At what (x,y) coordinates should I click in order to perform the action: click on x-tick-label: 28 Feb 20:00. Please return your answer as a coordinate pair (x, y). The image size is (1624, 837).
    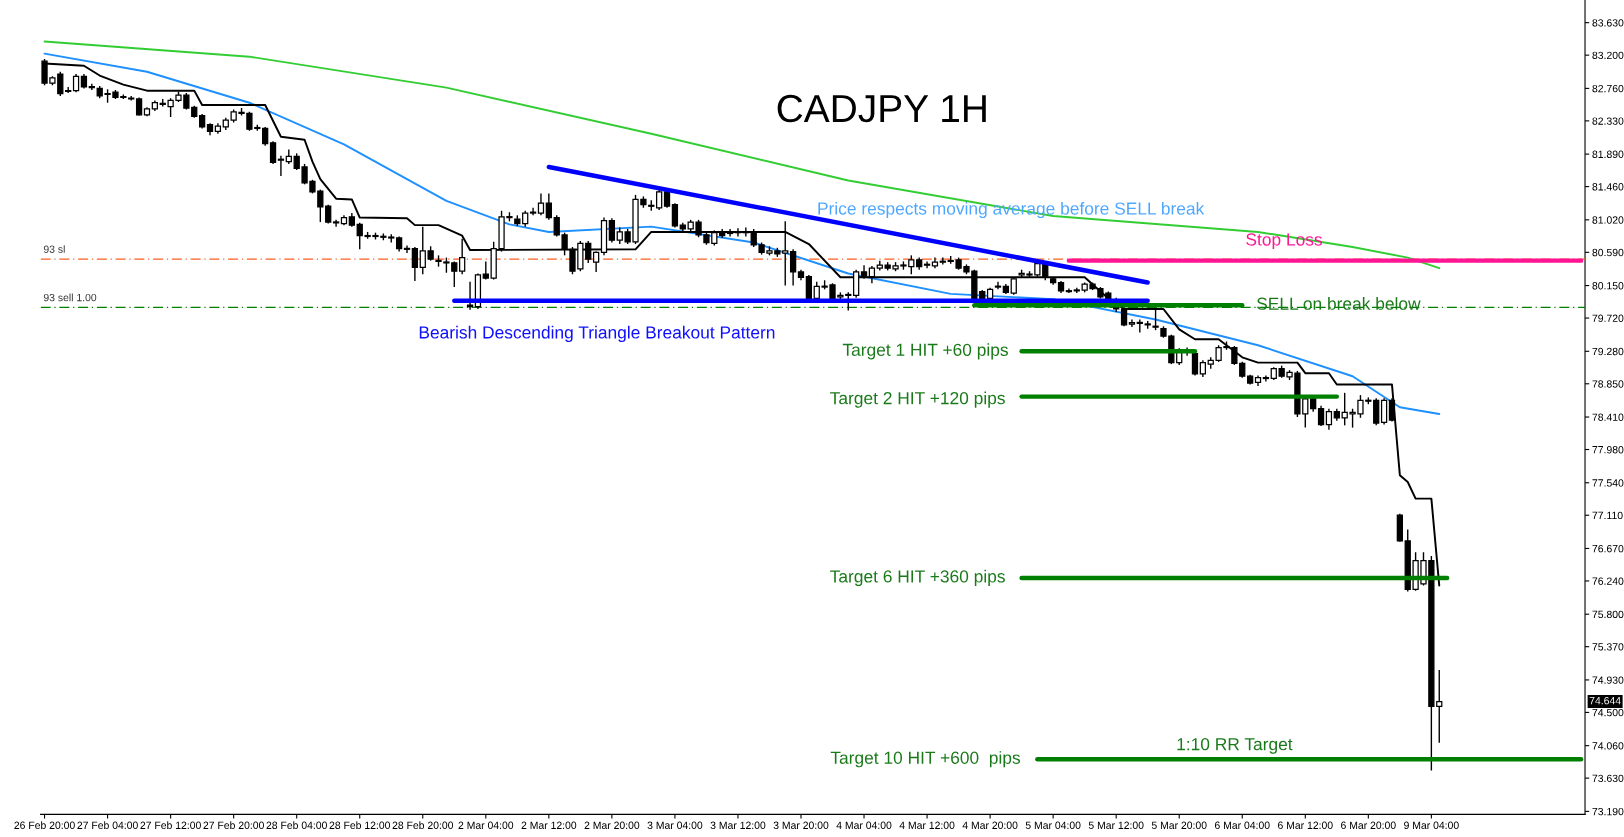
    Looking at the image, I should click on (423, 825).